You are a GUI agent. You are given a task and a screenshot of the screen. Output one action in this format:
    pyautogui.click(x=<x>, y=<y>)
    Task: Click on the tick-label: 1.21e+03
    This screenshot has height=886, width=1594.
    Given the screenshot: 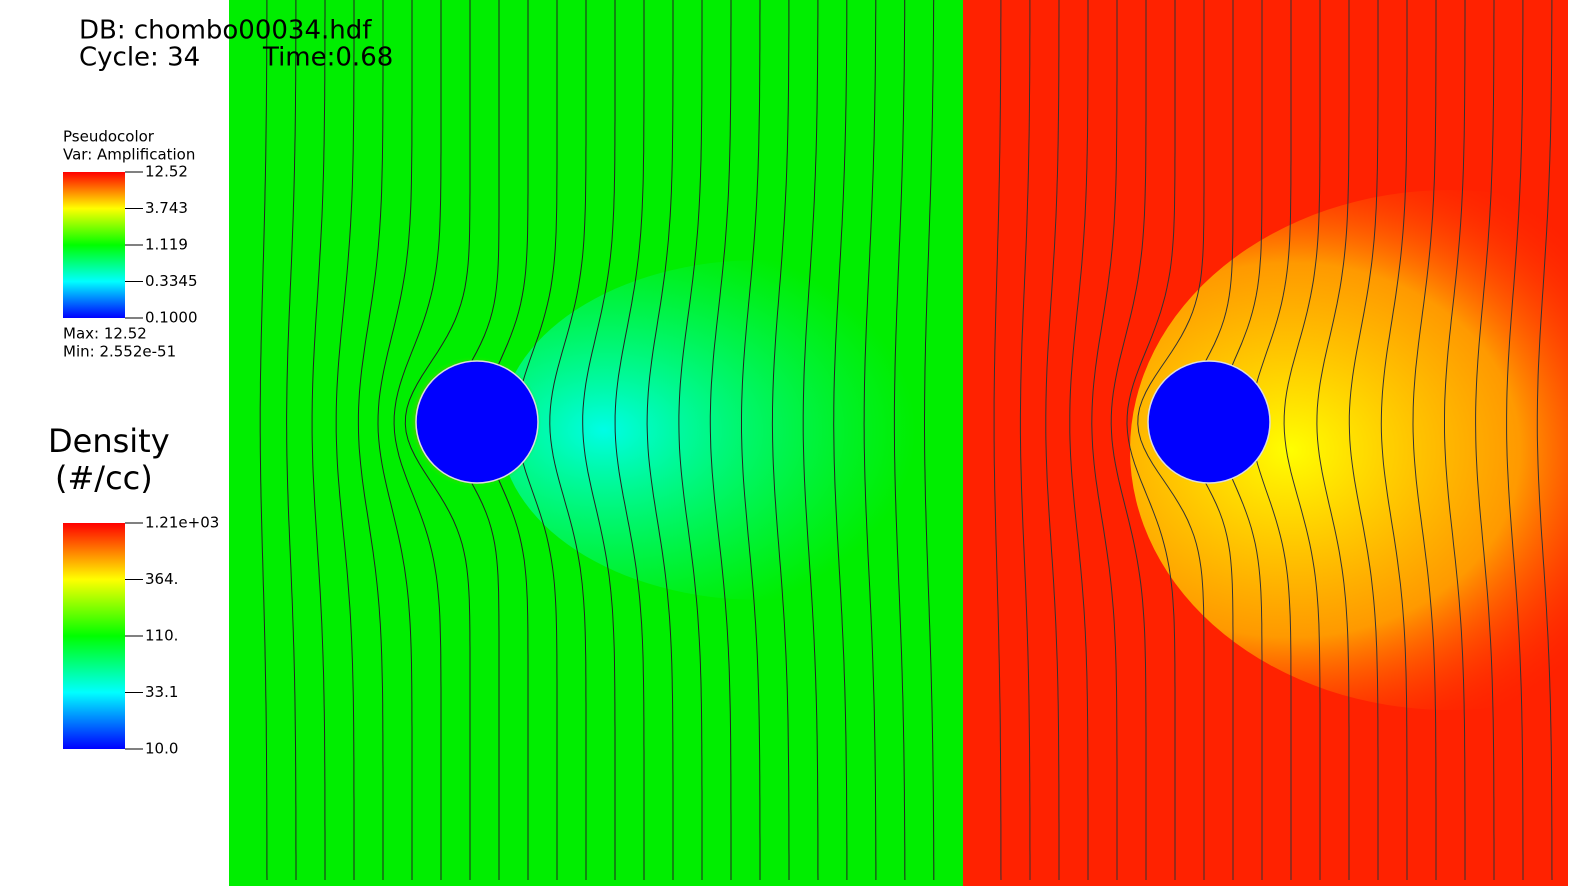 What is the action you would take?
    pyautogui.click(x=182, y=523)
    